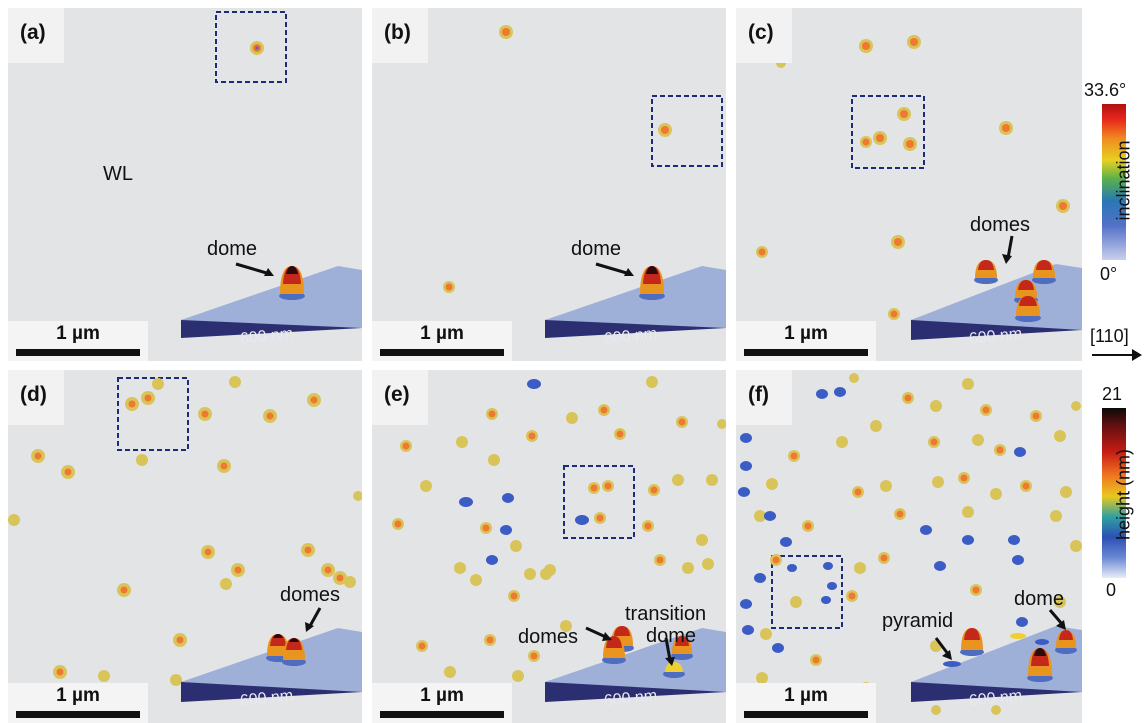 This screenshot has width=1145, height=723. Describe the element at coordinates (253, 269) in the screenshot. I see `arrow` at that location.